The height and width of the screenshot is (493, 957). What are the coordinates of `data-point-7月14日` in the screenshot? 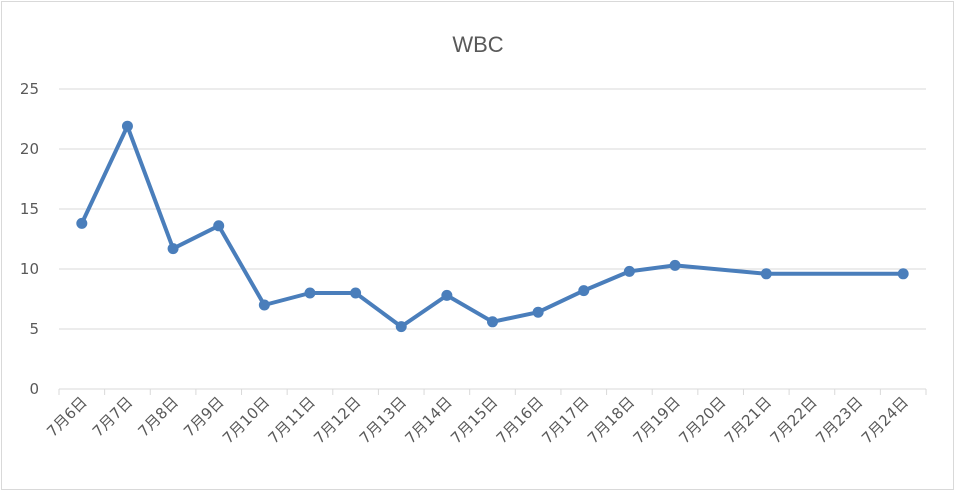 It's located at (447, 295).